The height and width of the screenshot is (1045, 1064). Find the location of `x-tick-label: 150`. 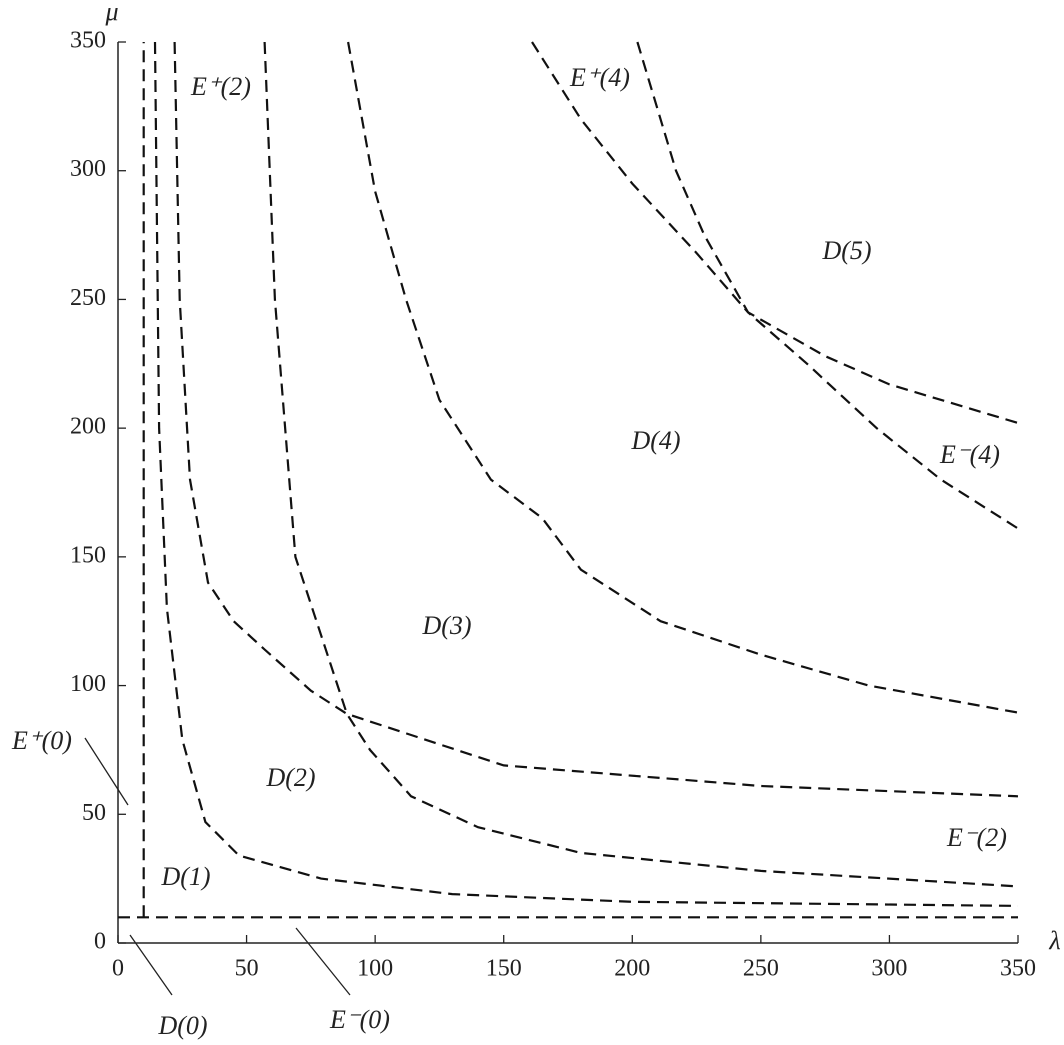

x-tick-label: 150 is located at coordinates (504, 969).